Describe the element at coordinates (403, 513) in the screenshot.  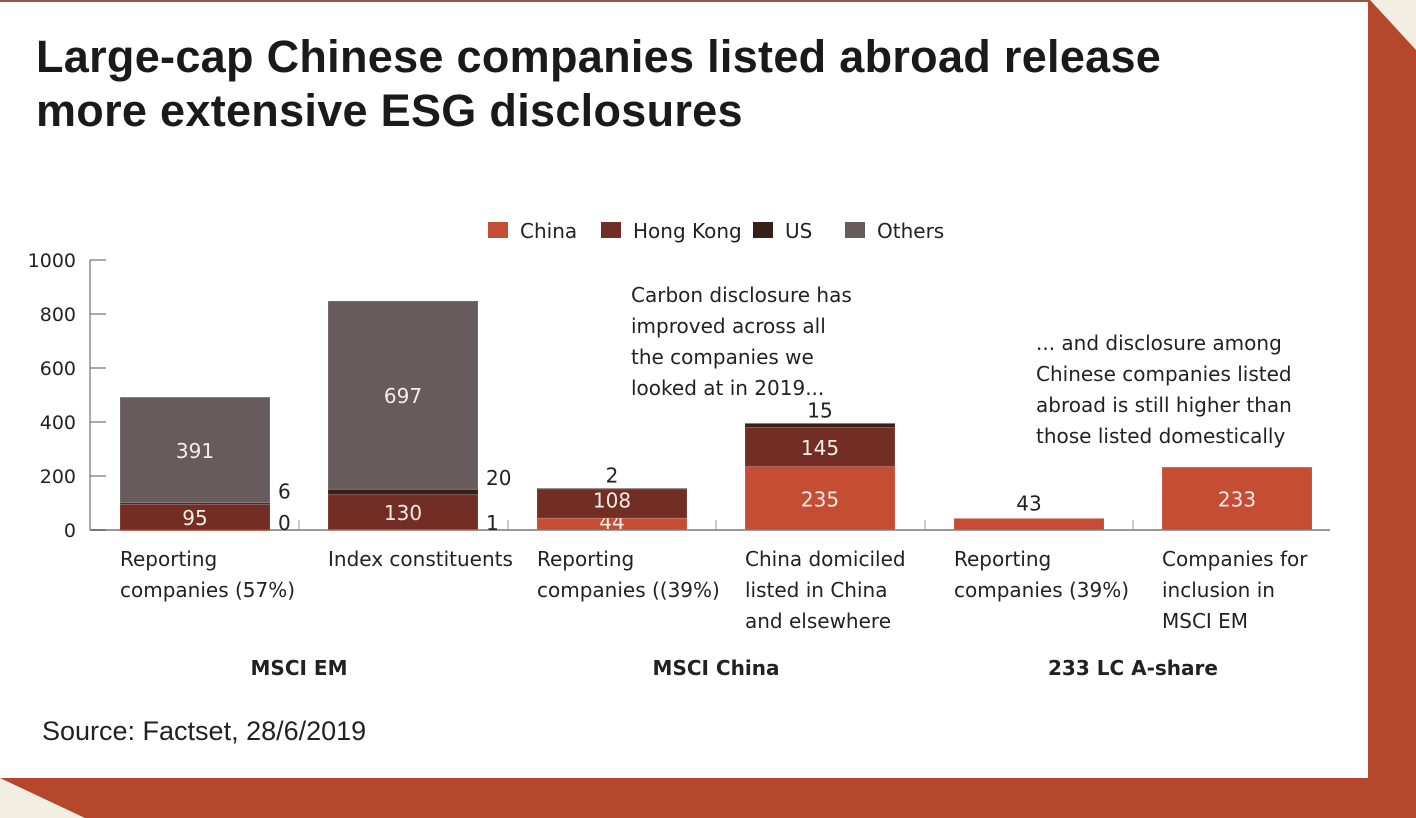
I see `data-label: 130` at that location.